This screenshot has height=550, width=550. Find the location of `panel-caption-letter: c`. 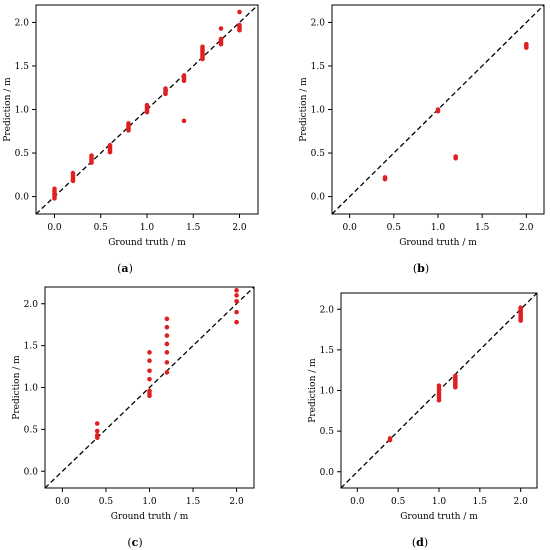

panel-caption-letter: c is located at coordinates (135, 542).